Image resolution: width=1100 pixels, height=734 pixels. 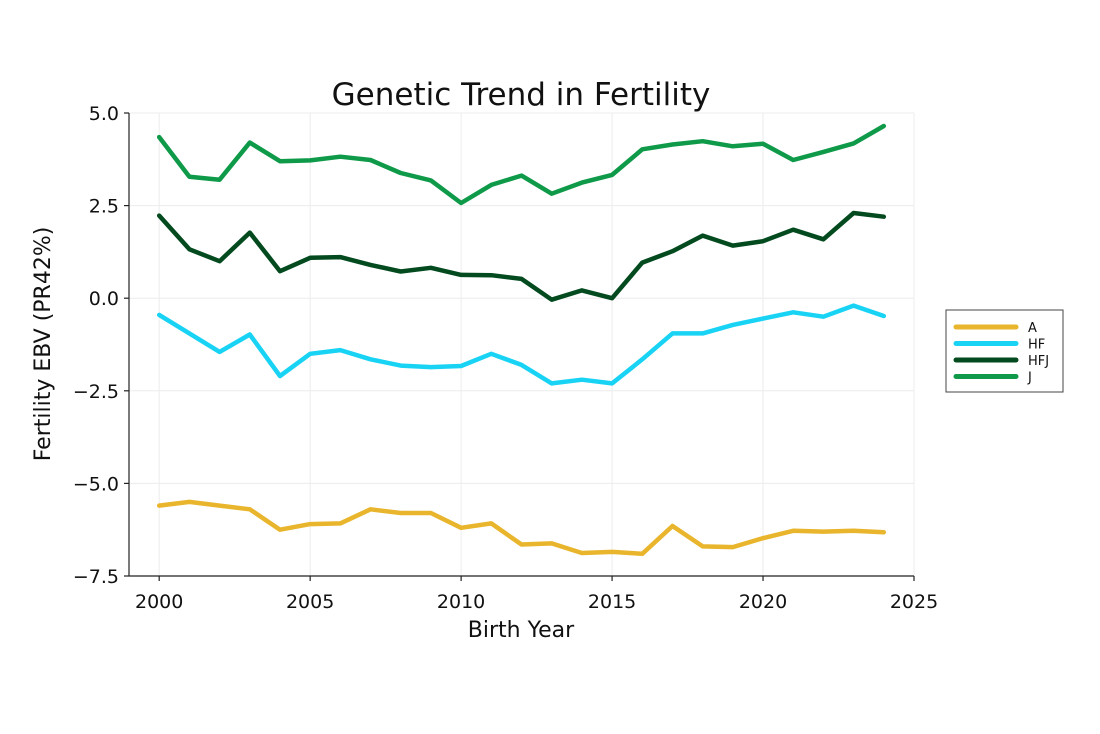 I want to click on legend-label-a: A, so click(x=1032, y=328).